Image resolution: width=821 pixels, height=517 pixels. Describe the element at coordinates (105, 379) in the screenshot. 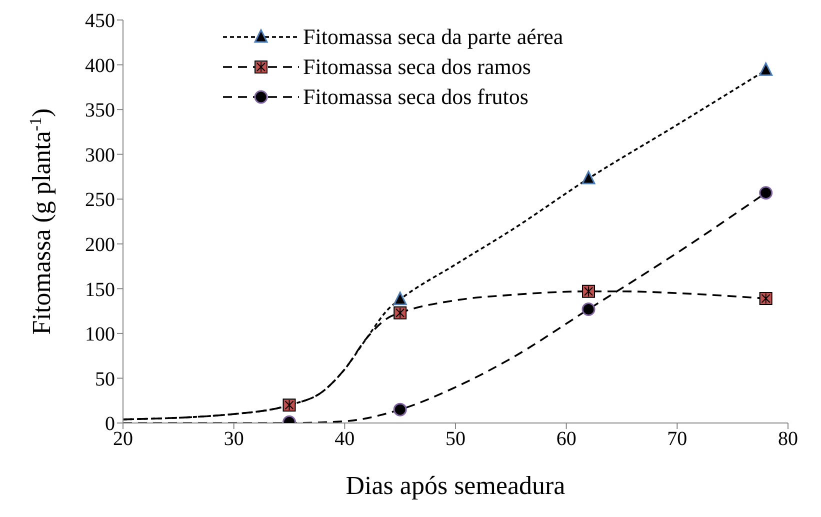

I see `y-tick-label: 50` at that location.